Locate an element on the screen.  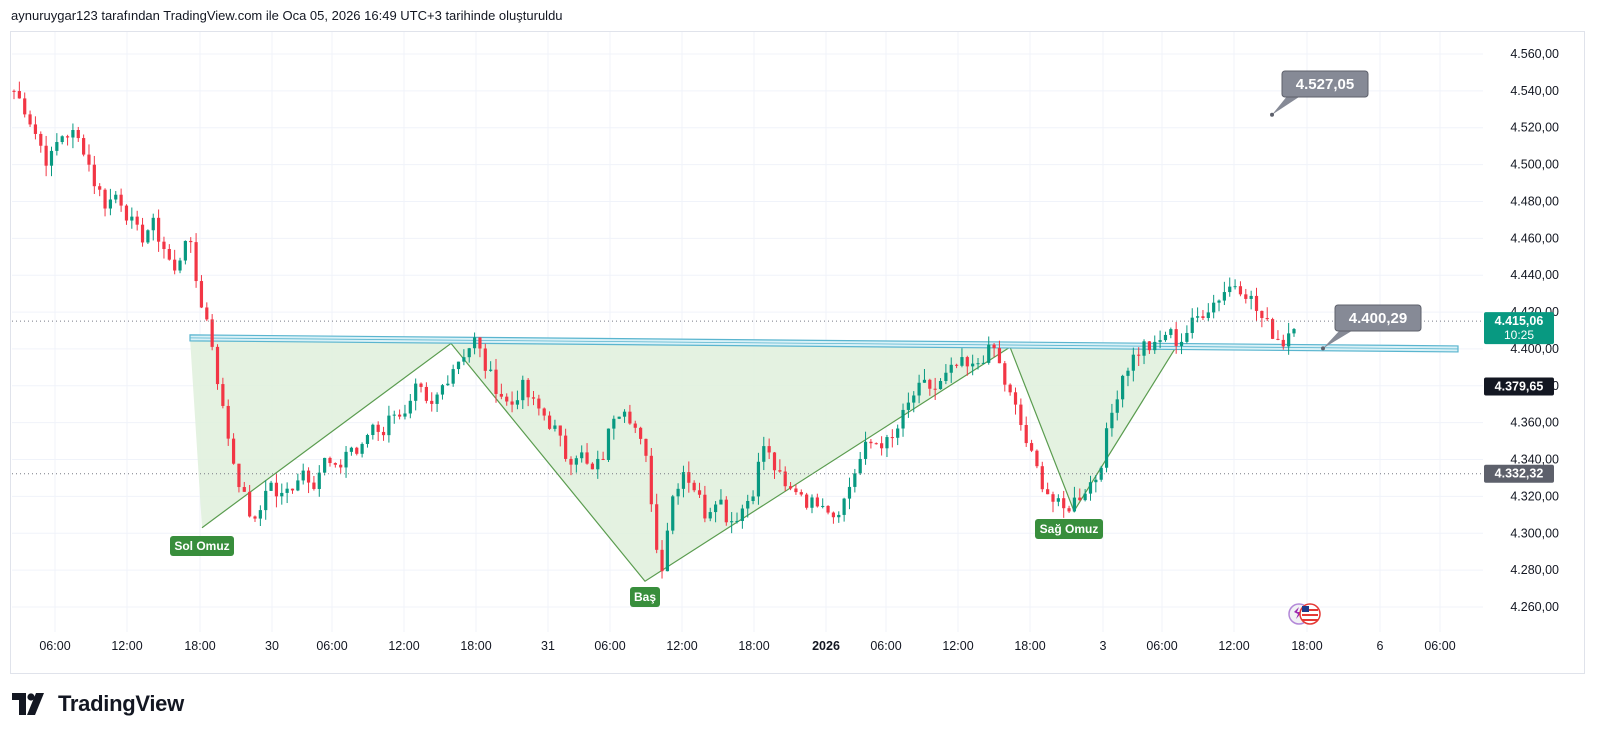
callout-label: 4.527,05 is located at coordinates (1325, 84).